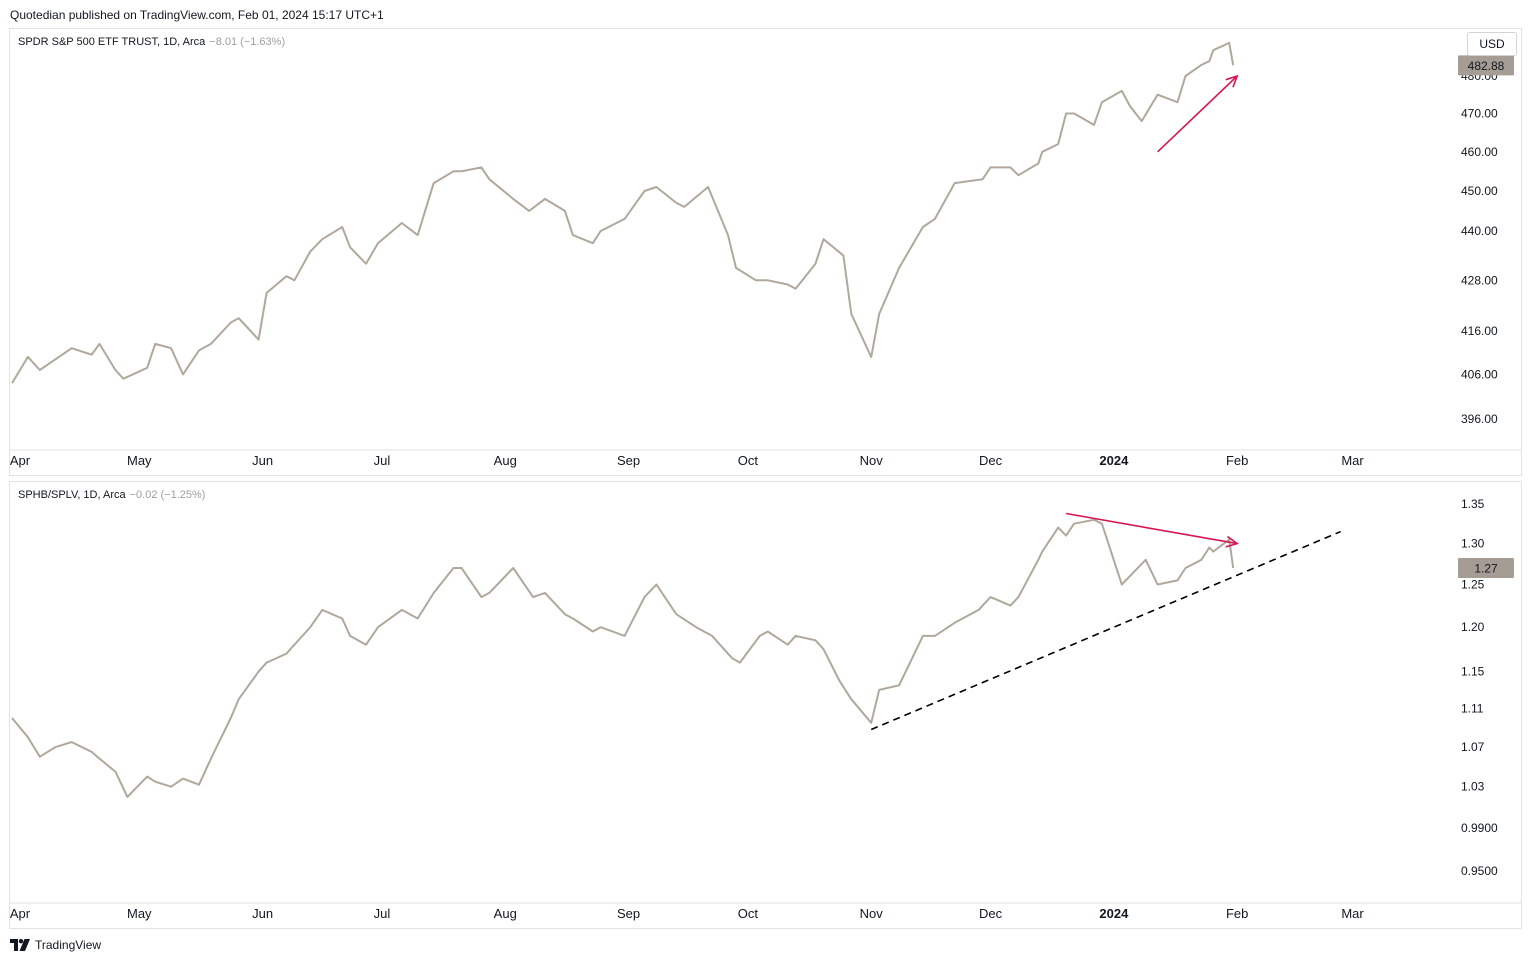 The width and height of the screenshot is (1530, 963). I want to click on spy-x-tick-label: Aug, so click(505, 460).